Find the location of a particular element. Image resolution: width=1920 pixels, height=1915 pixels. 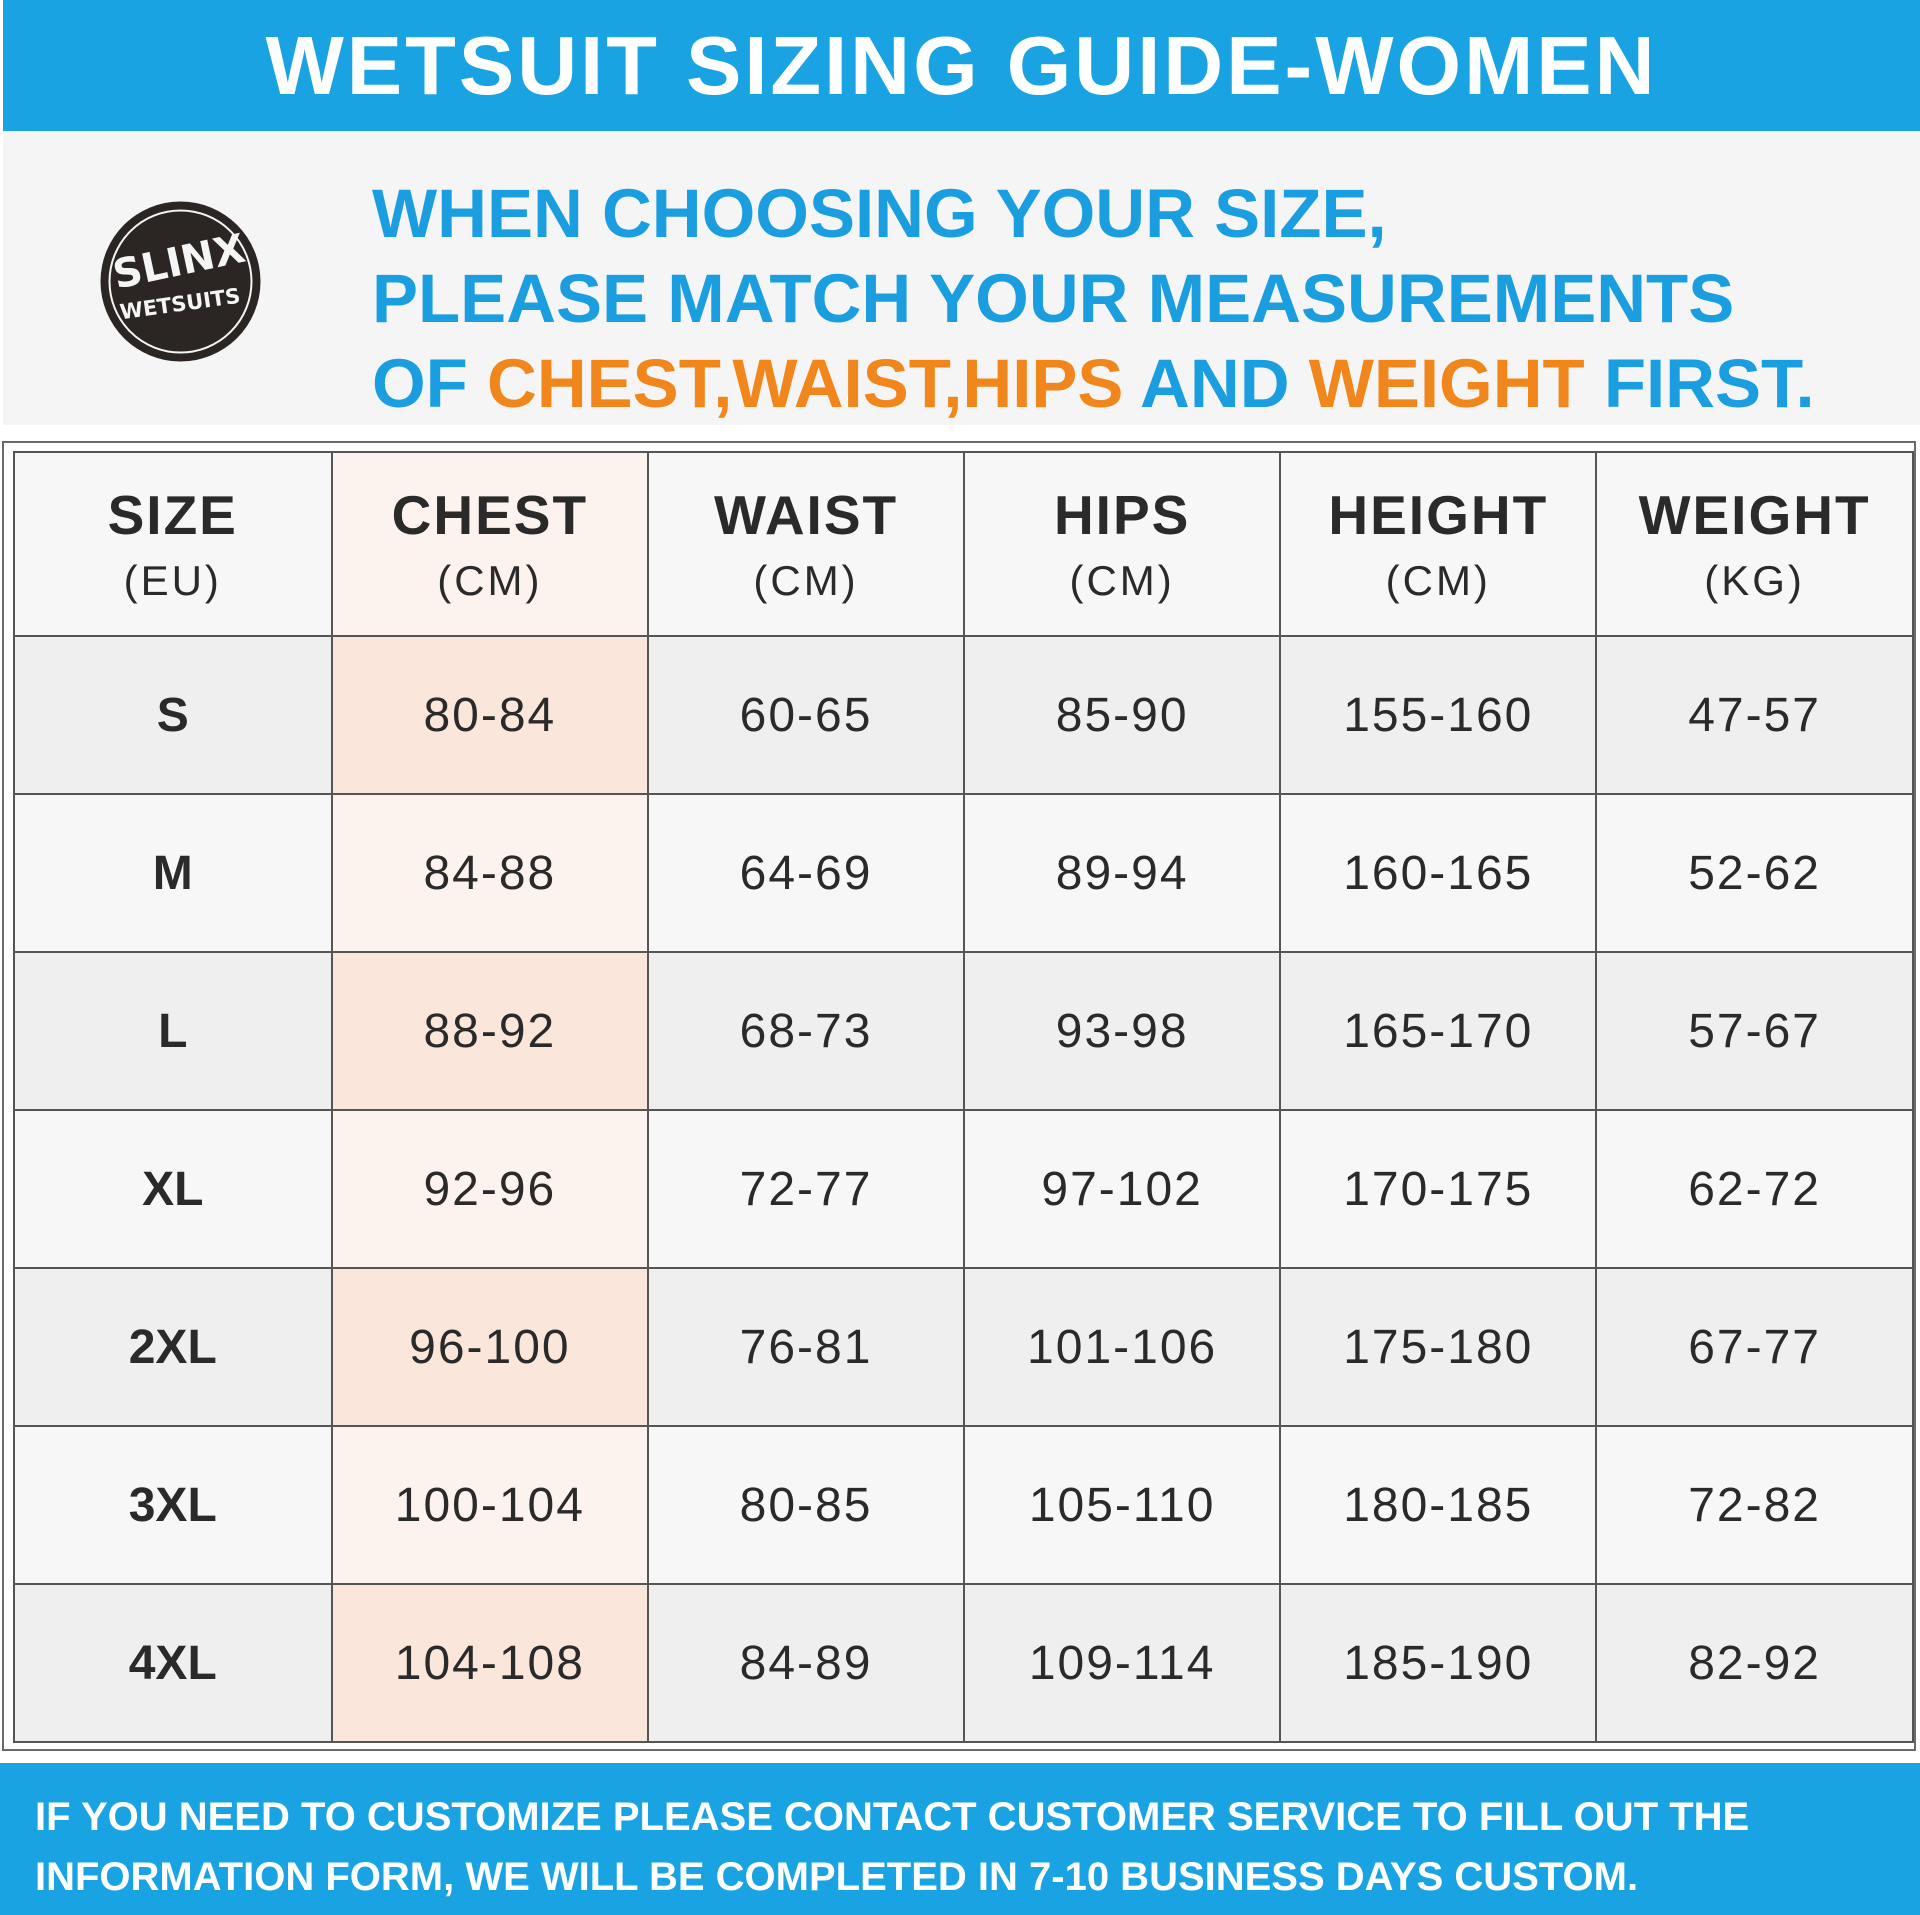

column-header-label: HEIGHT is located at coordinates (1438, 515).